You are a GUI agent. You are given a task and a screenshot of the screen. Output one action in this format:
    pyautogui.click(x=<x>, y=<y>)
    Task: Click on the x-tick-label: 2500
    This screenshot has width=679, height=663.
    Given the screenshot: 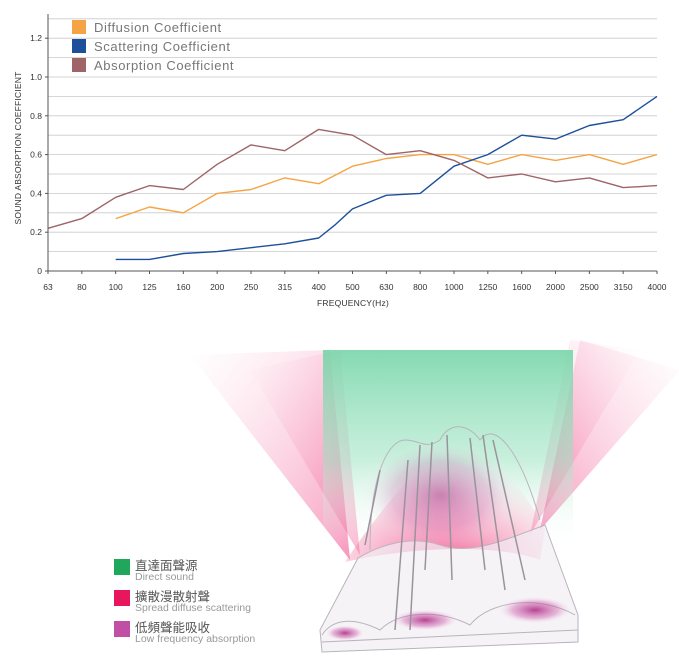 What is the action you would take?
    pyautogui.click(x=589, y=287)
    